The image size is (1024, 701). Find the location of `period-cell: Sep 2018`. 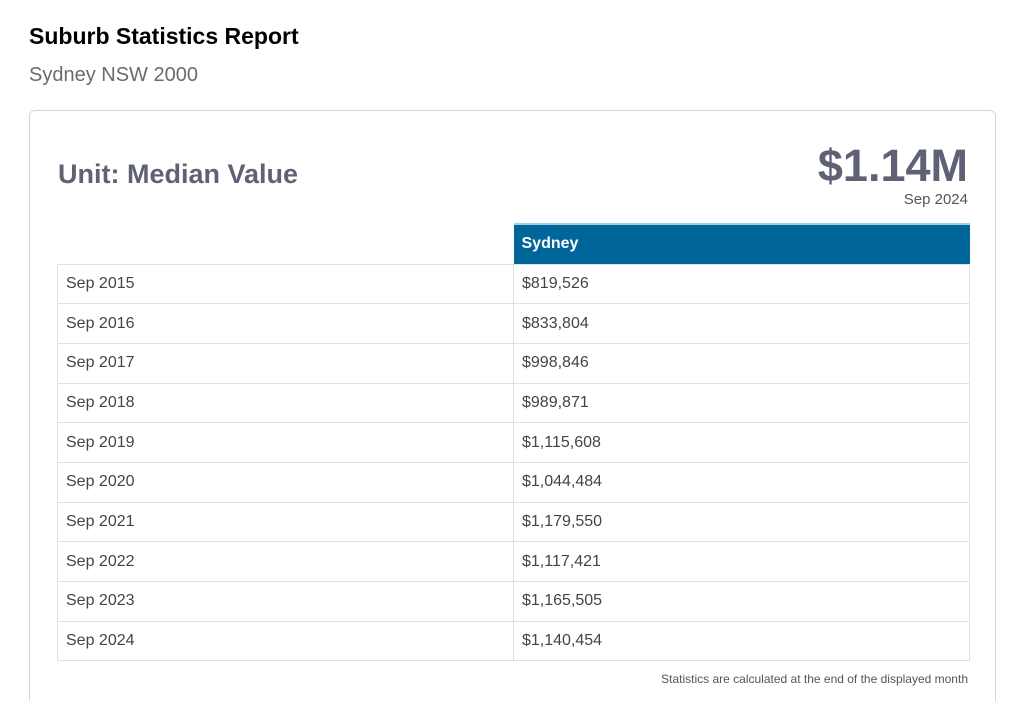

period-cell: Sep 2018 is located at coordinates (285, 403).